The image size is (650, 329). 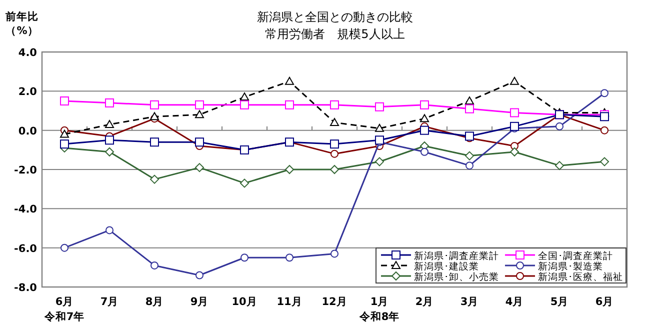 I want to click on x-tick-label: 9月, so click(x=199, y=302).